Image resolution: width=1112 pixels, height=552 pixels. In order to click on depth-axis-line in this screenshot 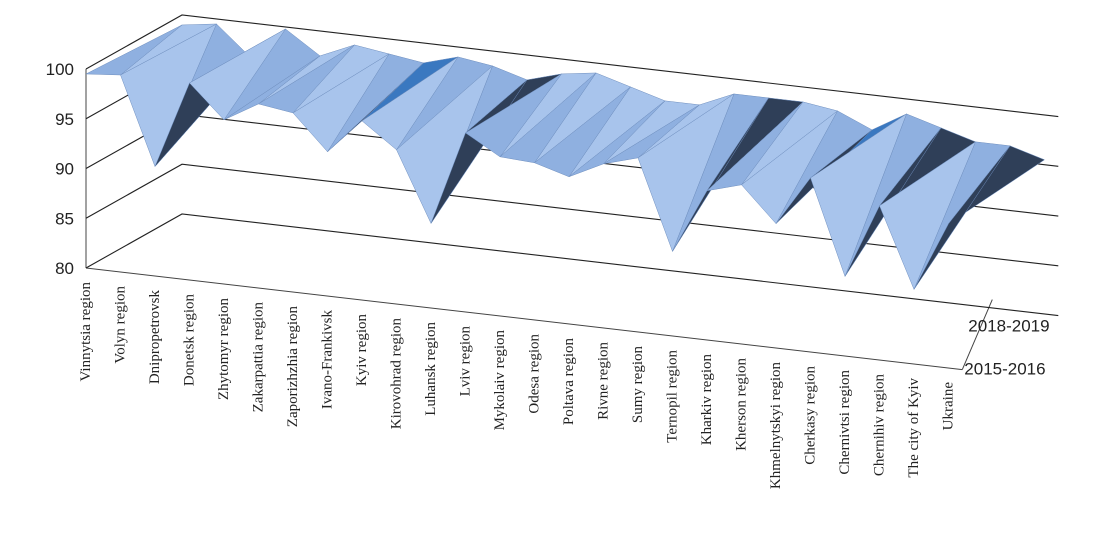, I will do `click(977, 334)`.